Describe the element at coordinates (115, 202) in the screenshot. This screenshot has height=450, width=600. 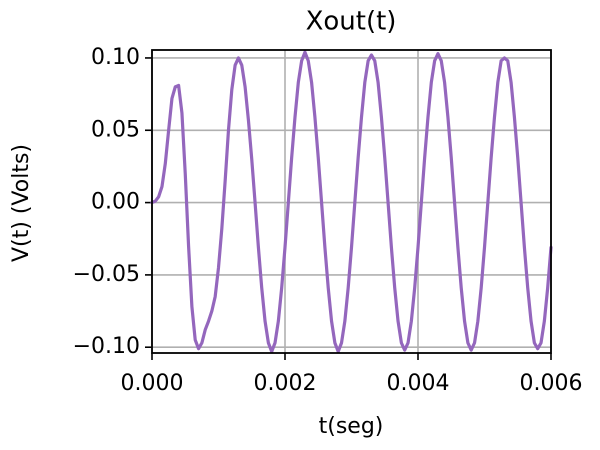
I see `y-tick-label: 0.00` at that location.